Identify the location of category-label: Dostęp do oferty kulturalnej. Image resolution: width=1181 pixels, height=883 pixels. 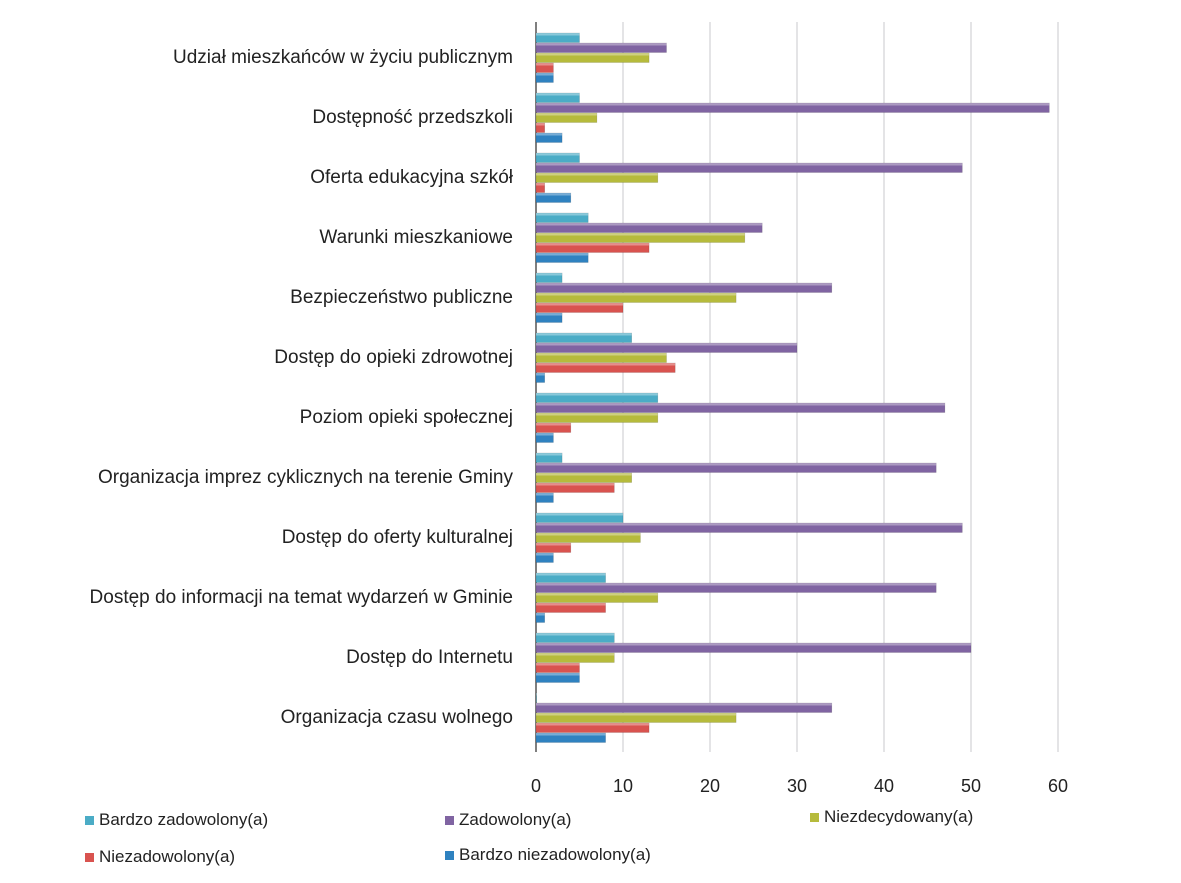
(397, 537).